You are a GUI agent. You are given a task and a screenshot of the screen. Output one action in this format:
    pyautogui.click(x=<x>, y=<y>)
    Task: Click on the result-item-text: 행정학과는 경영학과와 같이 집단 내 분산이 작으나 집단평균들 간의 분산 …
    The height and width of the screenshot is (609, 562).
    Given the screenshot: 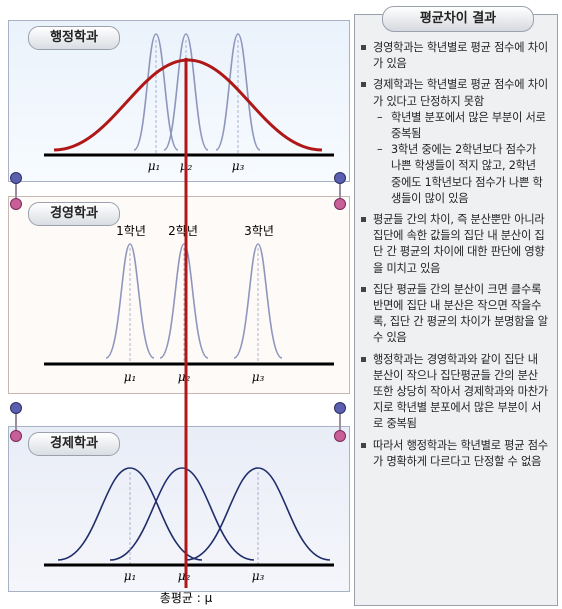 What is the action you would take?
    pyautogui.click(x=460, y=391)
    